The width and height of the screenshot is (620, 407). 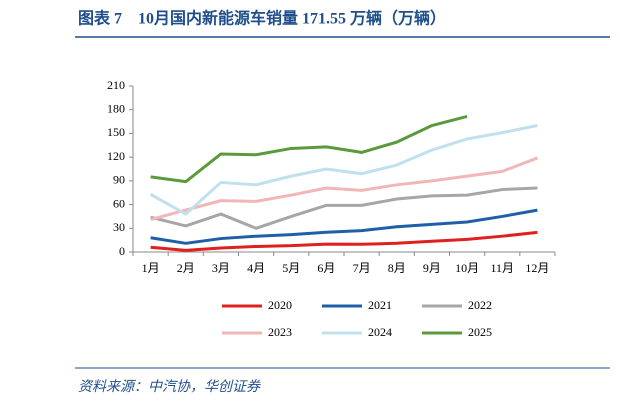 What do you see at coordinates (116, 156) in the screenshot?
I see `y-tick-label: 120` at bounding box center [116, 156].